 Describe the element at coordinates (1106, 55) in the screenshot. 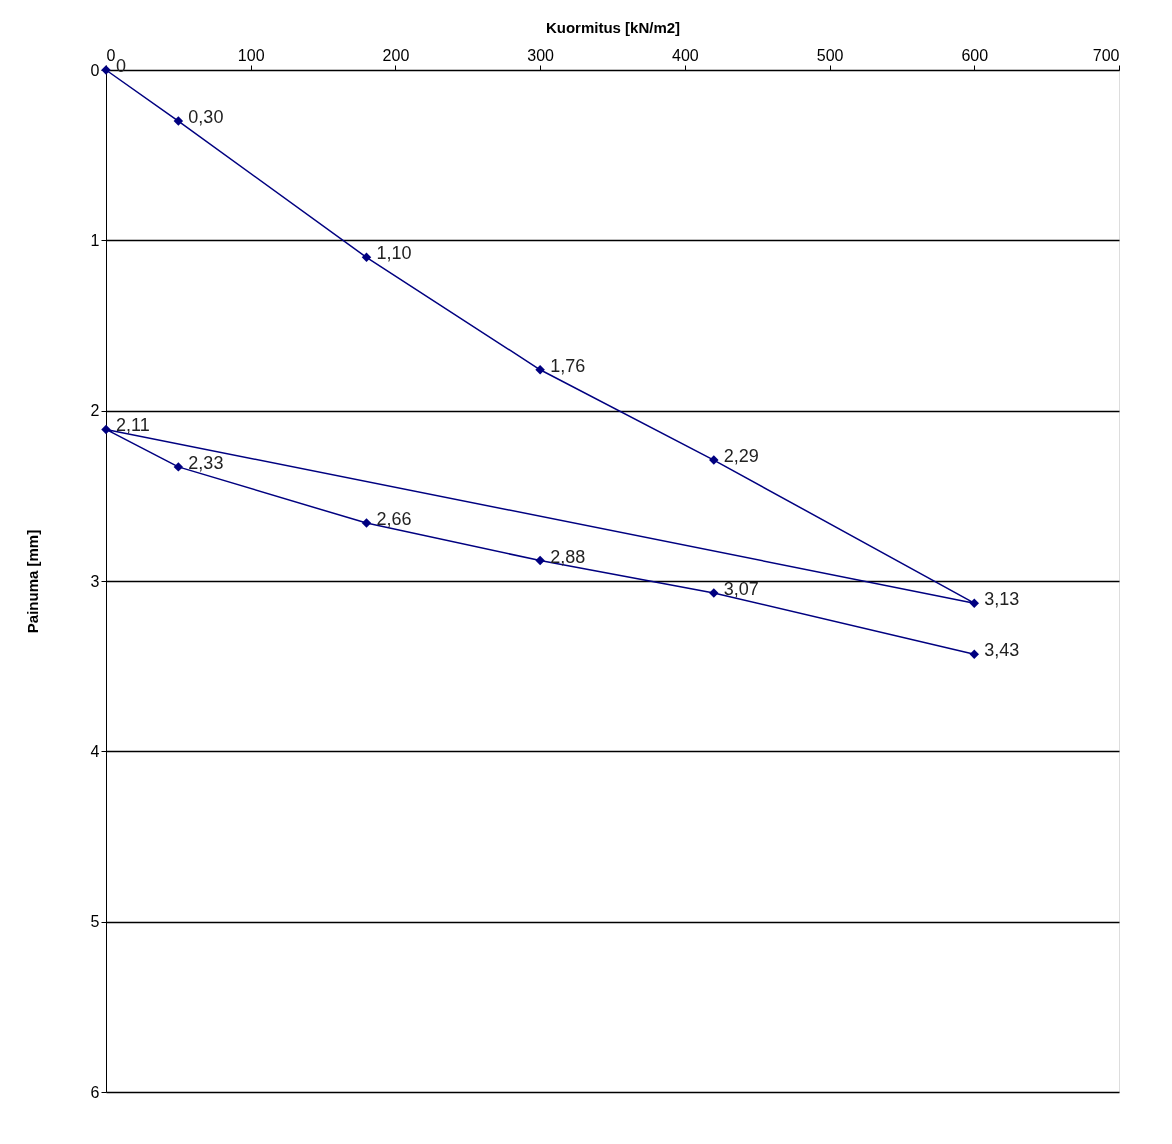

I see `x-tick-label: 700` at that location.